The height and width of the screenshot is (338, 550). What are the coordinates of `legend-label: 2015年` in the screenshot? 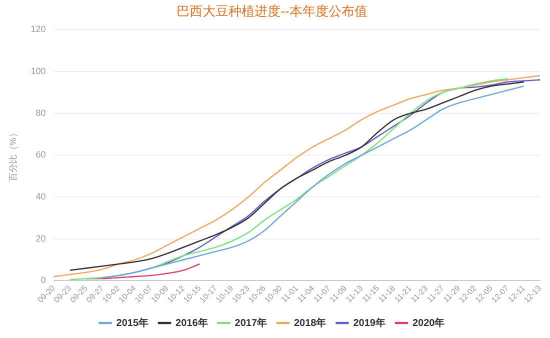 It's located at (132, 322).